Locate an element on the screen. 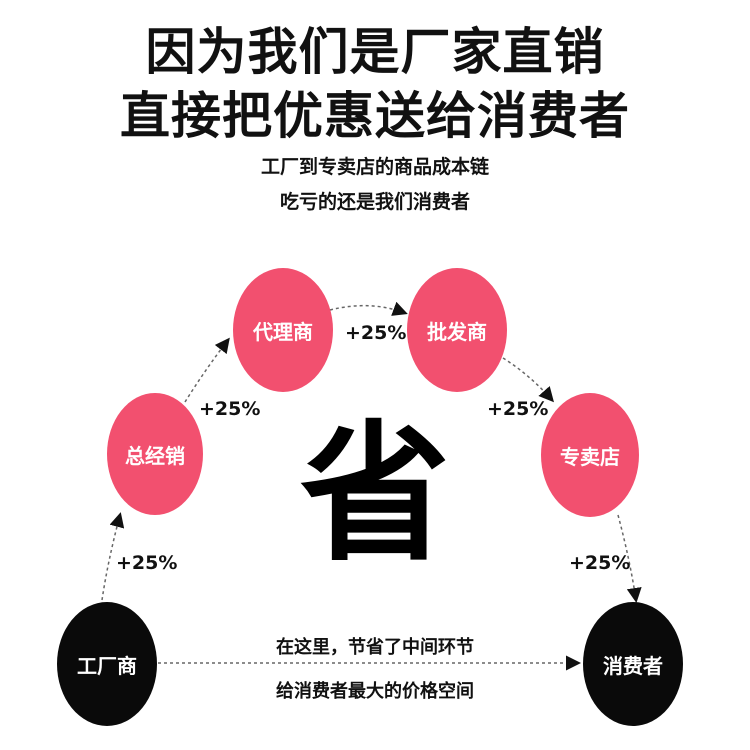 Image resolution: width=750 pixels, height=750 pixels. node-factory: 工厂商 is located at coordinates (107, 664).